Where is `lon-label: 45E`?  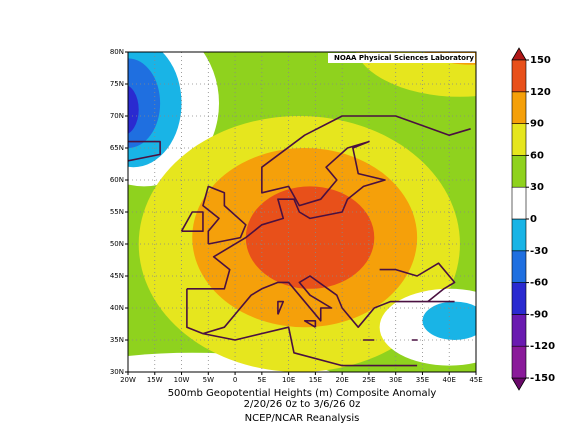
lon-label: 45E is located at coordinates (475, 380).